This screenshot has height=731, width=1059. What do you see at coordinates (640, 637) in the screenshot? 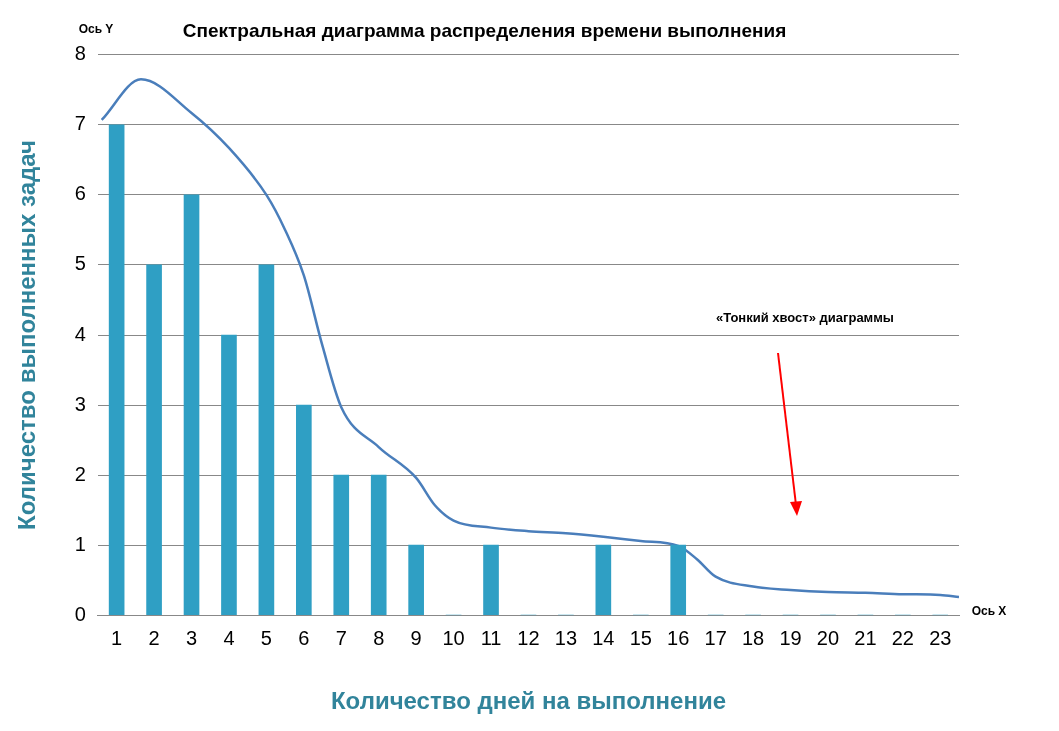
I see `x-tick-label: 15` at bounding box center [640, 637].